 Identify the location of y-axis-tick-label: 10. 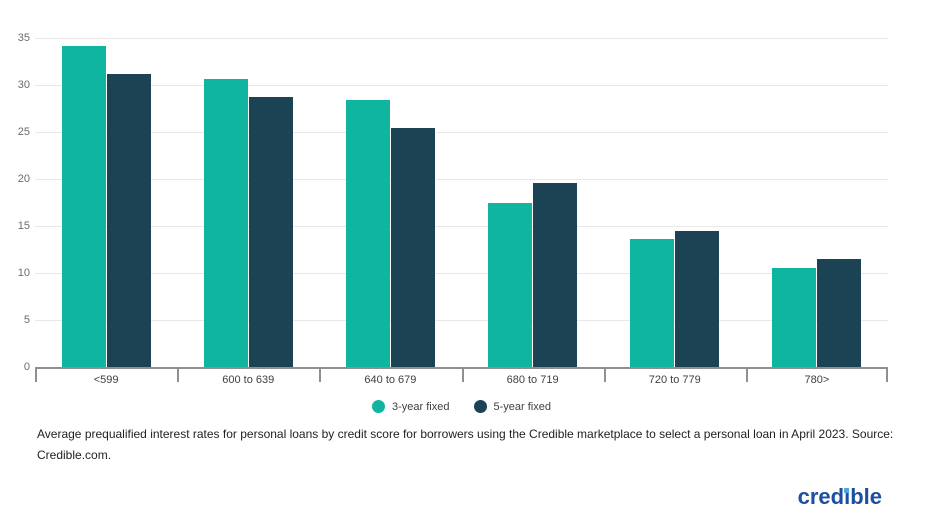
(23, 273).